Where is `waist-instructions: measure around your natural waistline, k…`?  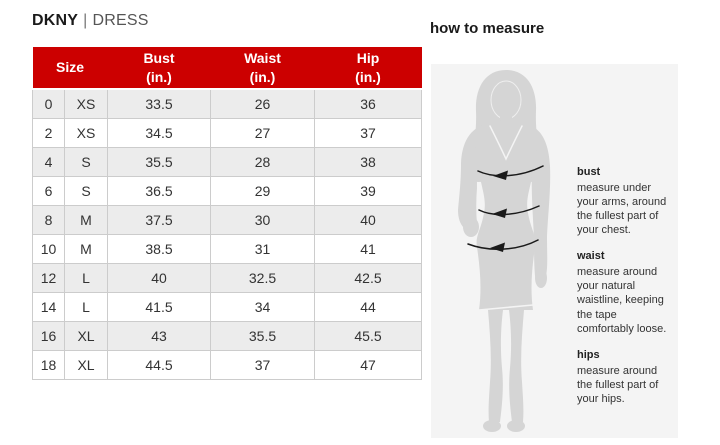 waist-instructions: measure around your natural waistline, k… is located at coordinates (622, 300).